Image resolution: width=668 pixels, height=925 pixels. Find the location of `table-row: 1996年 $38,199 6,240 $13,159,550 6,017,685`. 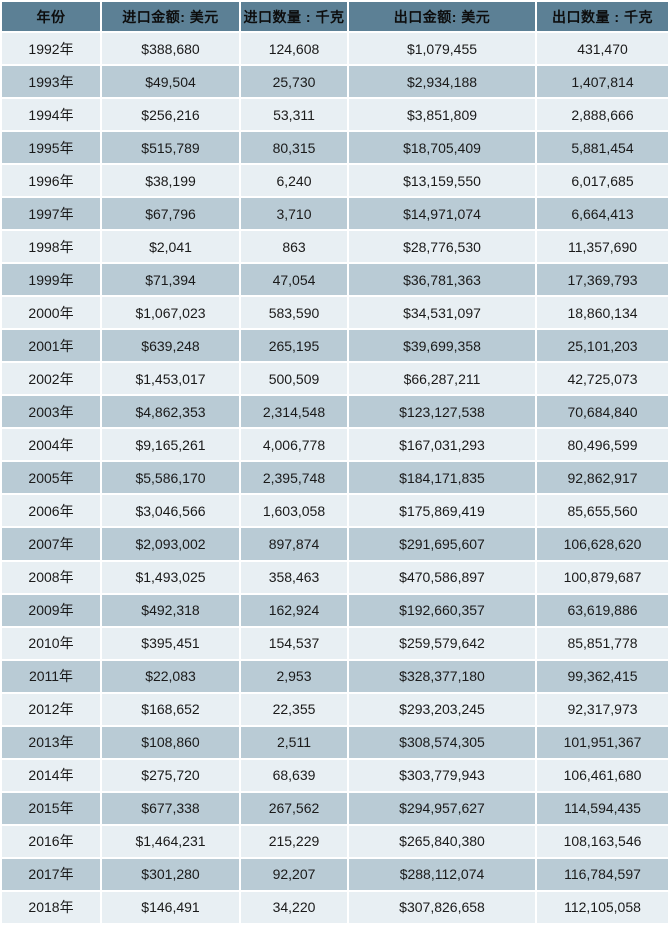

table-row: 1996年 $38,199 6,240 $13,159,550 6,017,685 is located at coordinates (335, 181).